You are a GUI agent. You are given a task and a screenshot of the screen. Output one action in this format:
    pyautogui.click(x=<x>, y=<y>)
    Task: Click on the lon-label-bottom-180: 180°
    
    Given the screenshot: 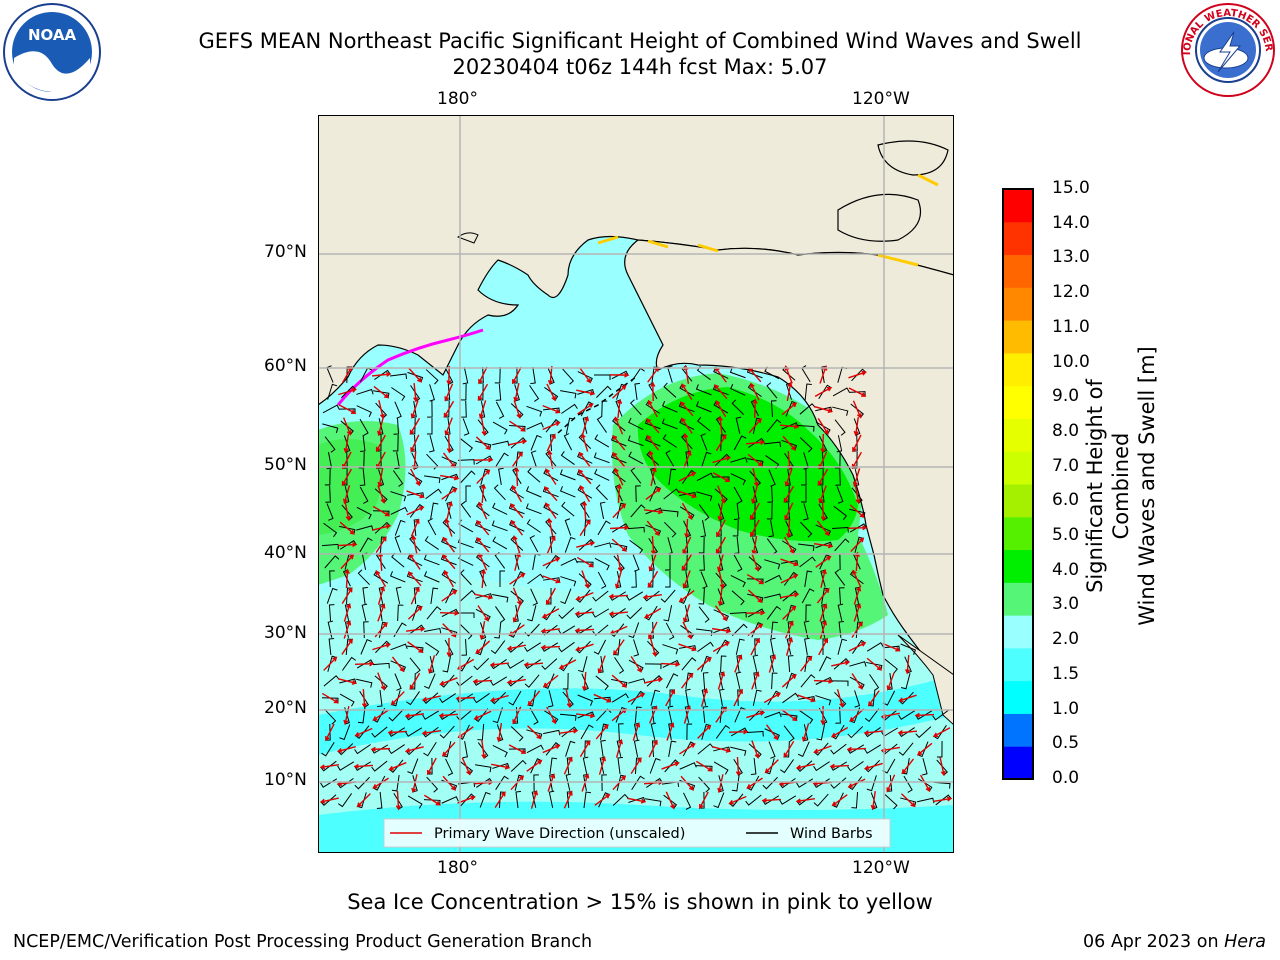 What is the action you would take?
    pyautogui.click(x=457, y=868)
    